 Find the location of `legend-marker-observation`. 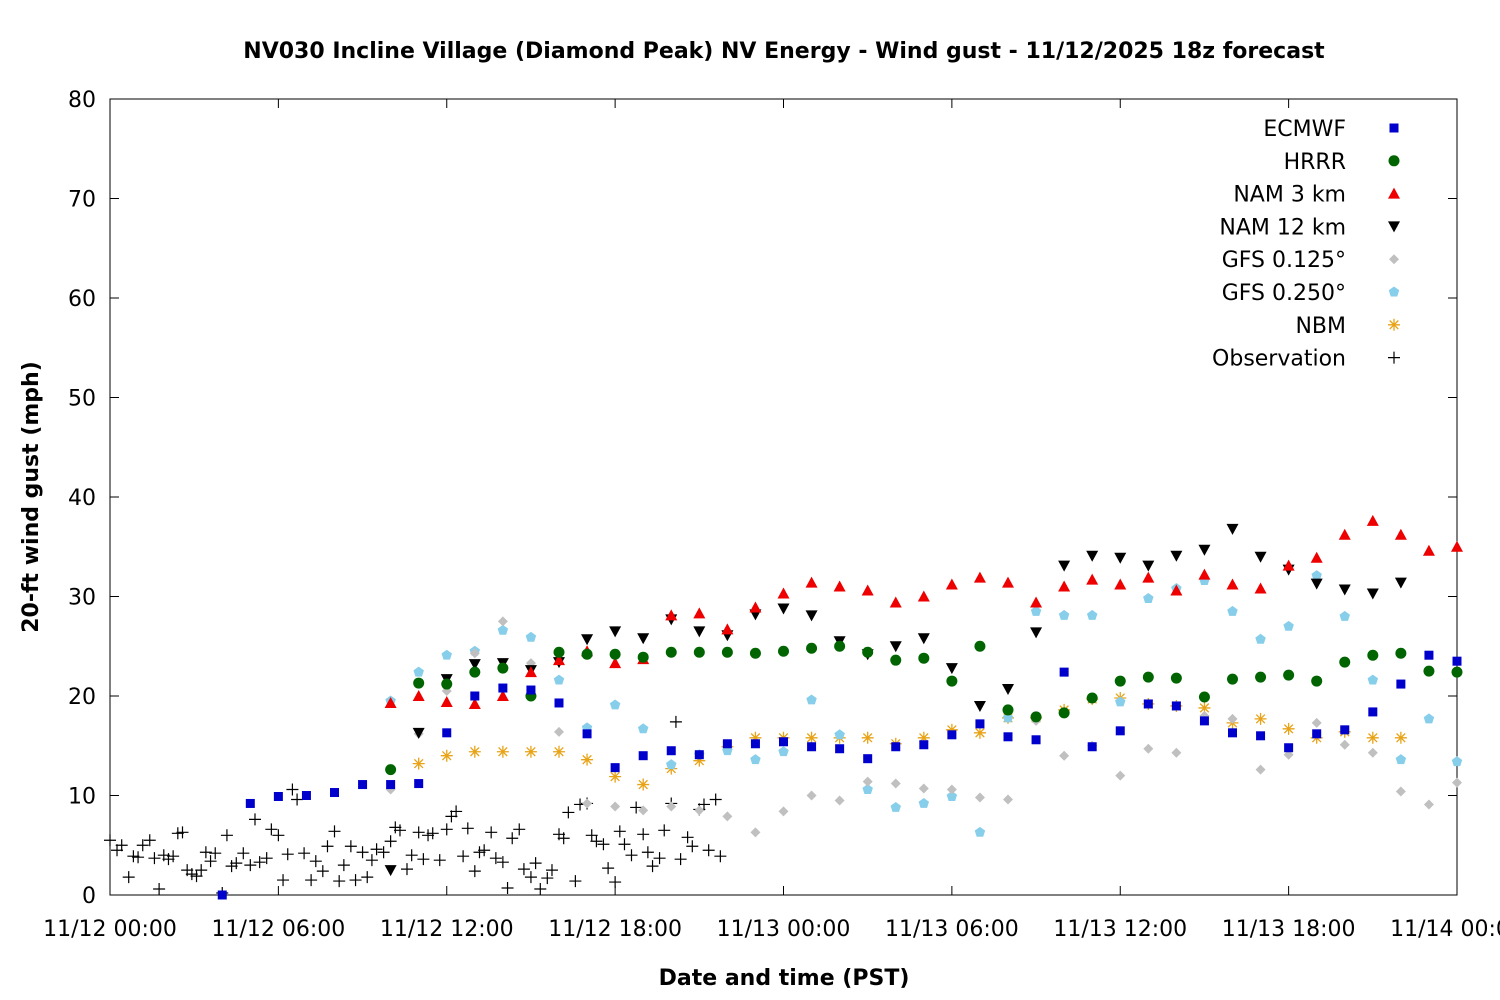

legend-marker-observation is located at coordinates (1394, 357).